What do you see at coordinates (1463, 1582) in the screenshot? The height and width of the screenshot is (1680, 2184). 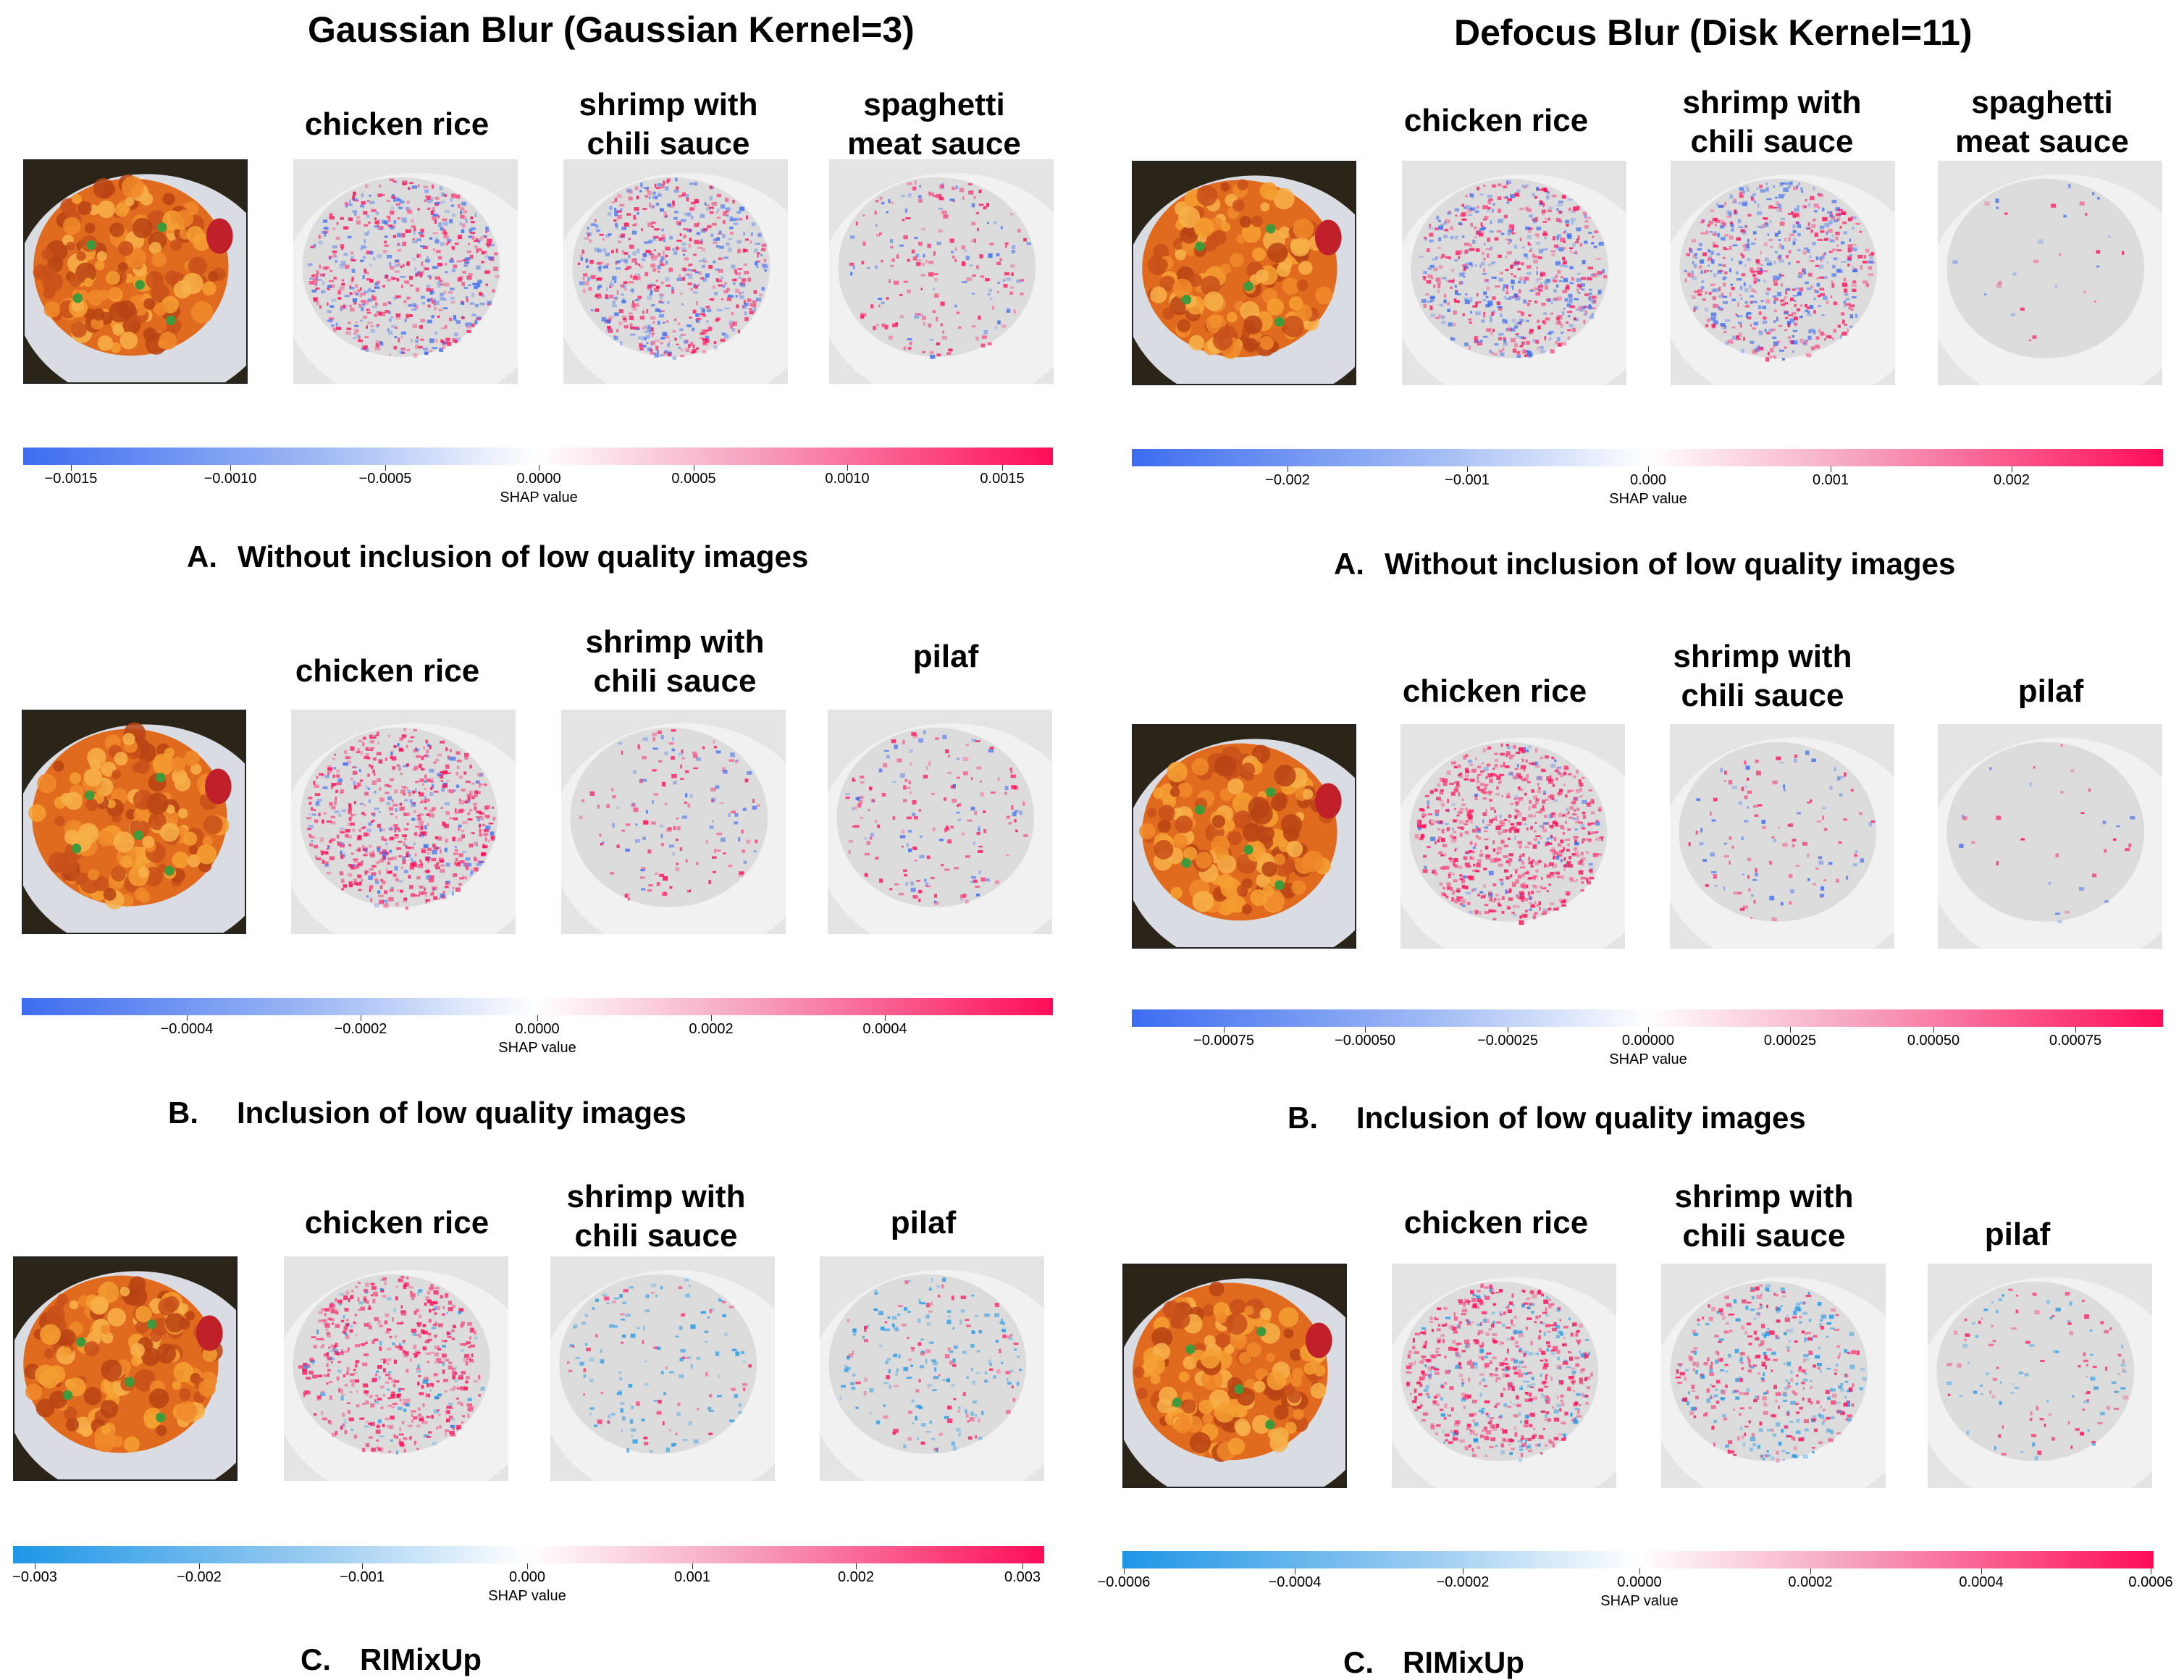 I see `dC-tick-label: −0.0002` at bounding box center [1463, 1582].